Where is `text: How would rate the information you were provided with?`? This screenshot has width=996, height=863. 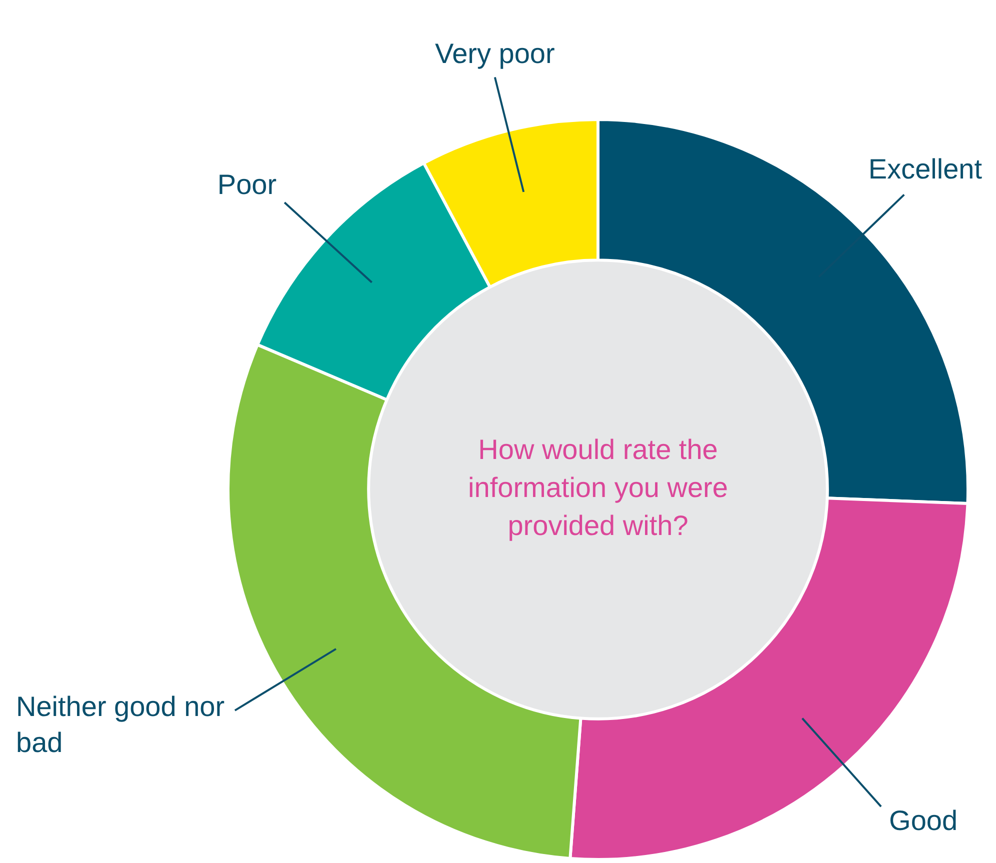
text: How would rate the information you were provided with? is located at coordinates (598, 488).